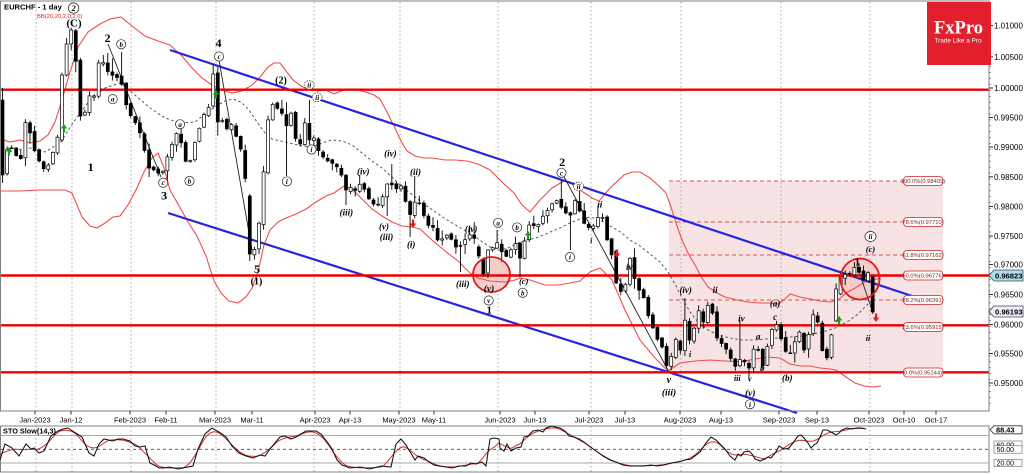 The height and width of the screenshot is (474, 1024). I want to click on svg-text: May-2023, so click(398, 419).